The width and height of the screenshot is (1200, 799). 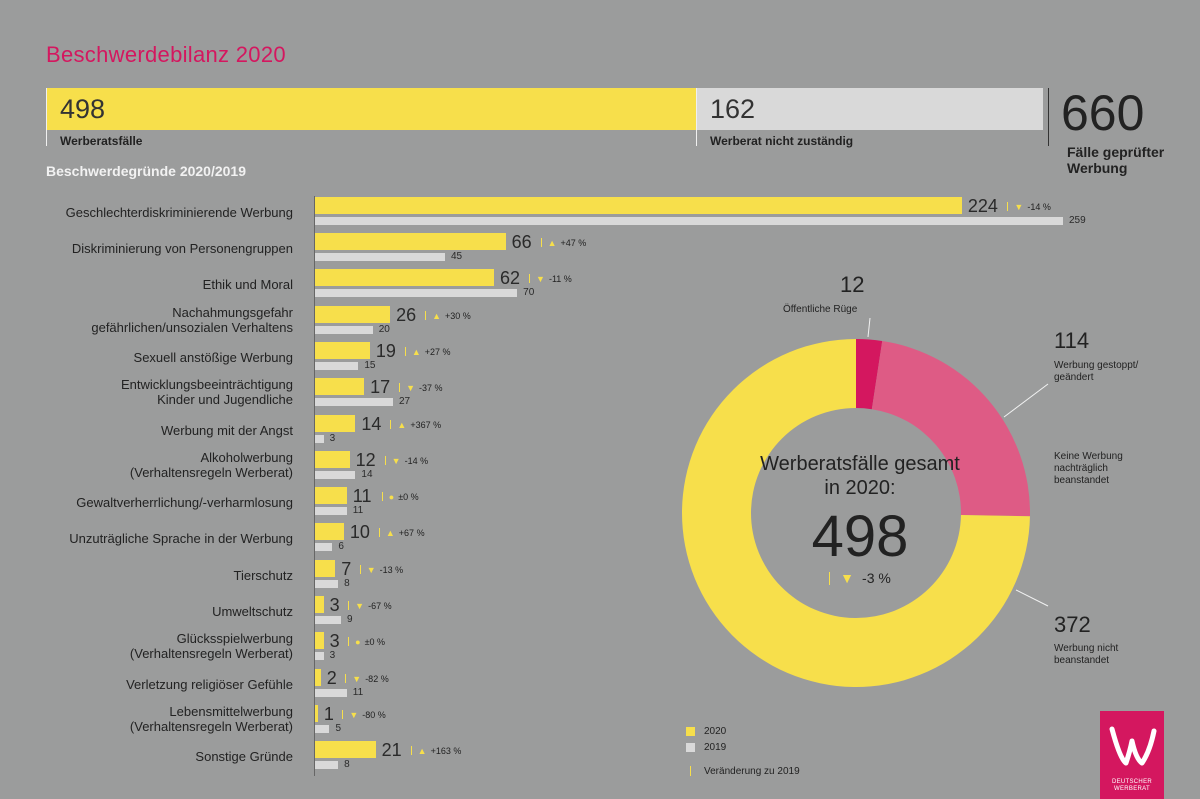 What do you see at coordinates (406, 315) in the screenshot?
I see `value-label-2020: 26` at bounding box center [406, 315].